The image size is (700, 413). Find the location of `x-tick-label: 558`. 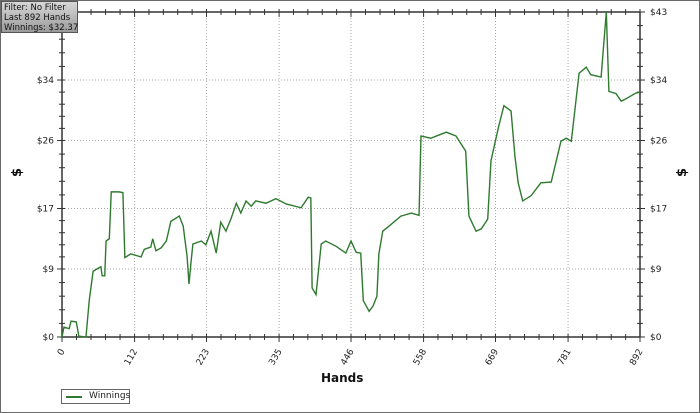

x-tick-label: 558 is located at coordinates (420, 357).